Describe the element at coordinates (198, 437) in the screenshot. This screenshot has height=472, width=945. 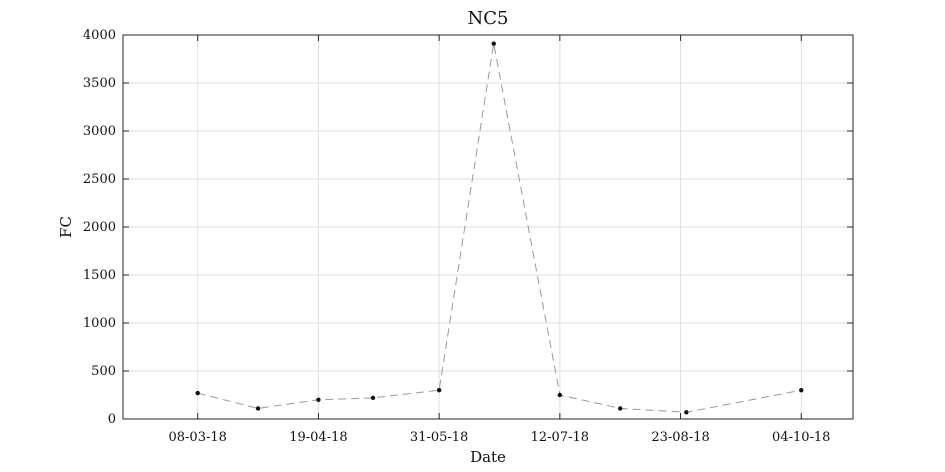
I see `x-tick-label: 08-03-18` at that location.